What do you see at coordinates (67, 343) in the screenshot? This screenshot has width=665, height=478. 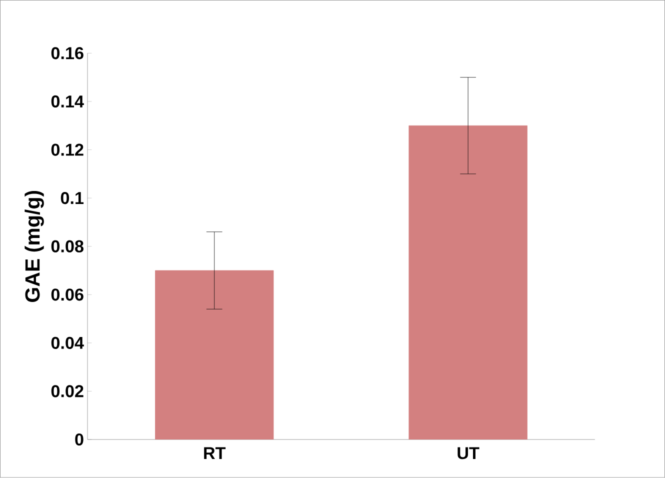 I see `y-tick-label: 0.04` at bounding box center [67, 343].